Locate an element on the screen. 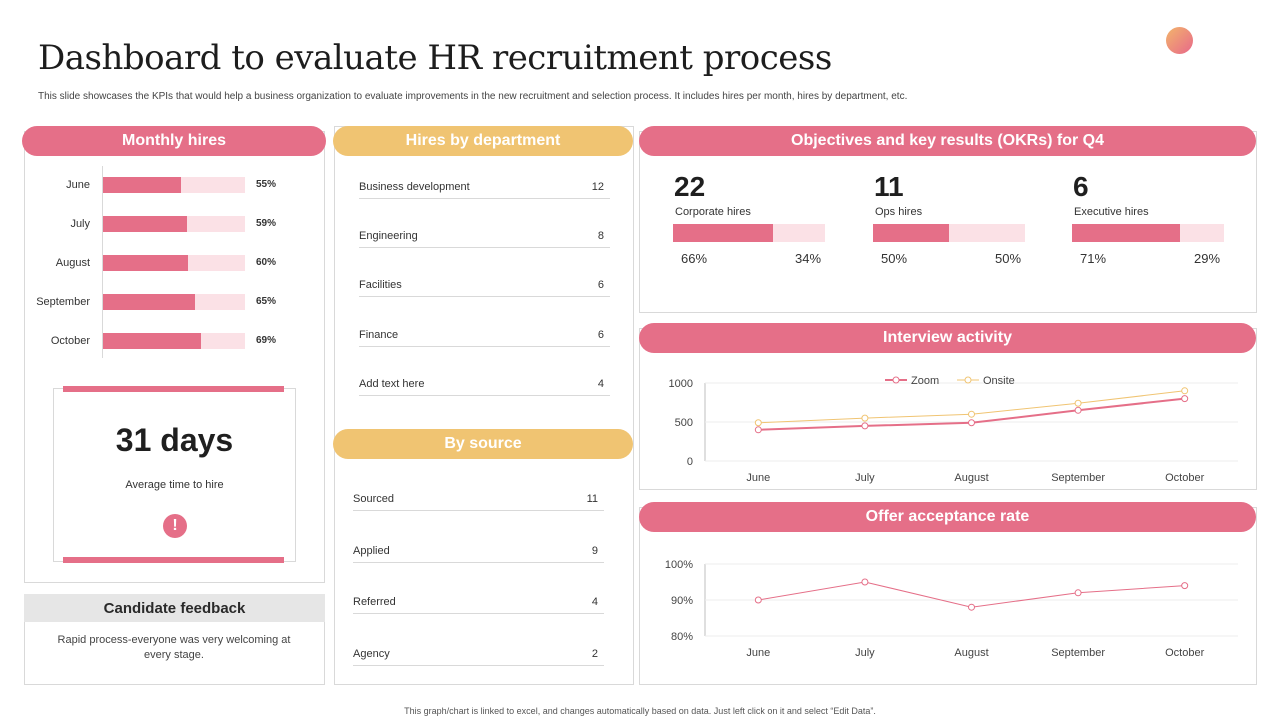  legend-label: Onsite is located at coordinates (999, 381).